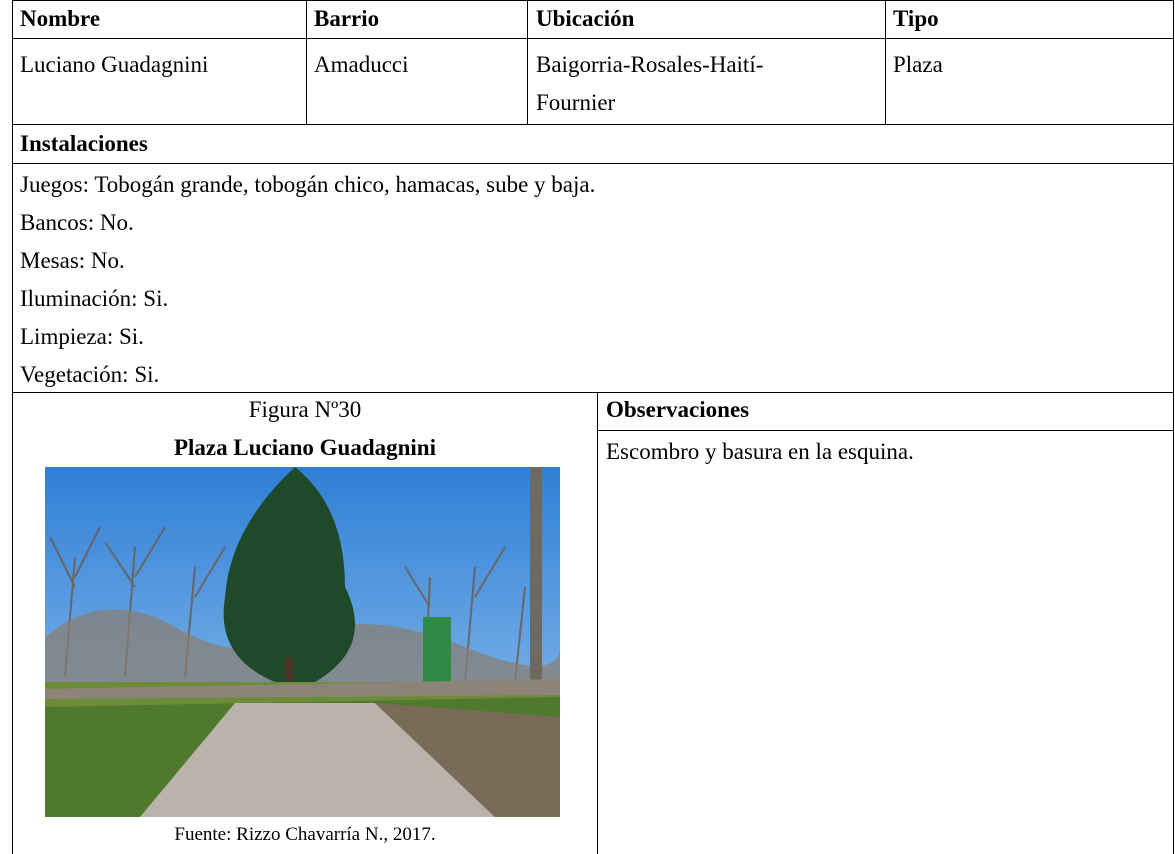  What do you see at coordinates (77, 222) in the screenshot?
I see `installation-line: Bancos: No.` at bounding box center [77, 222].